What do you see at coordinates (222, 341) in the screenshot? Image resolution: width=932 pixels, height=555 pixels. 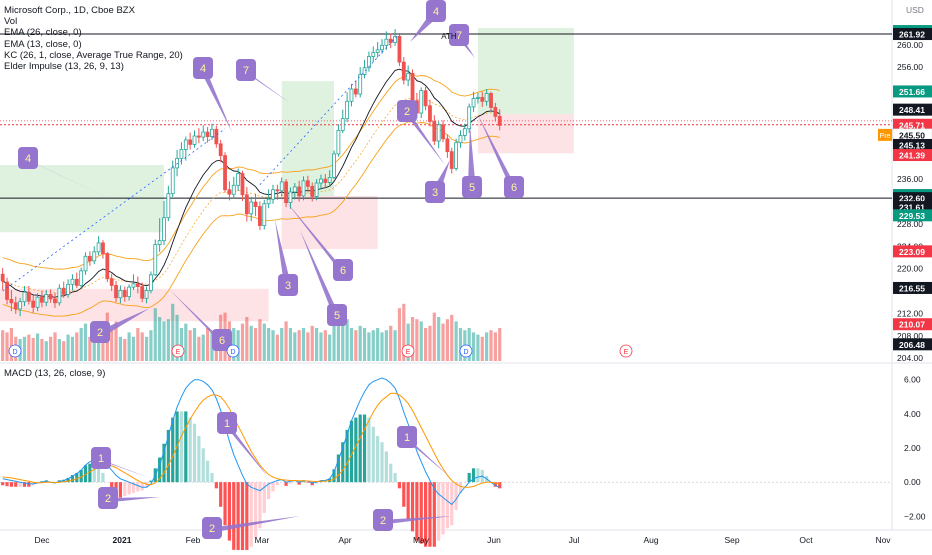 I see `elliott-wave-label: 6` at bounding box center [222, 341].